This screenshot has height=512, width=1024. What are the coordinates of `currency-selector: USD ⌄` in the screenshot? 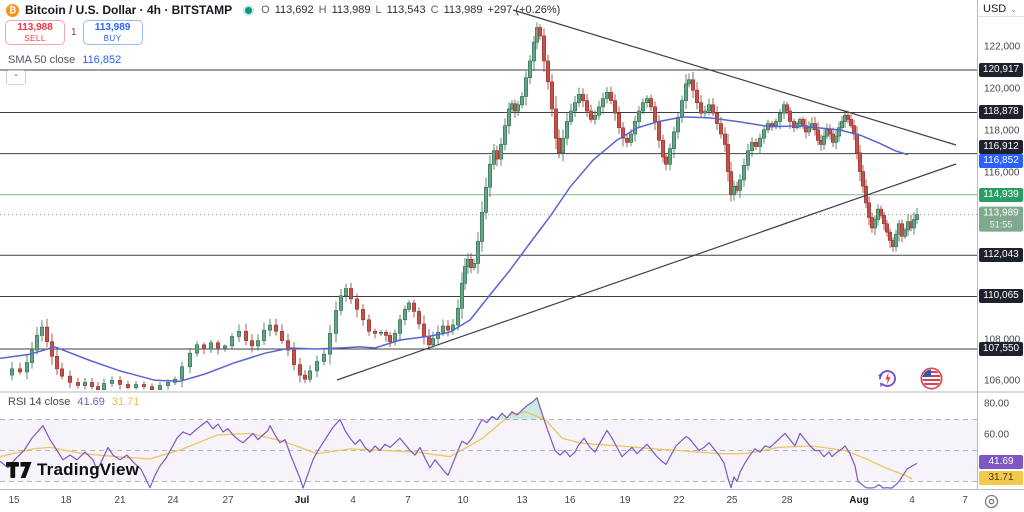 It's located at (1000, 9).